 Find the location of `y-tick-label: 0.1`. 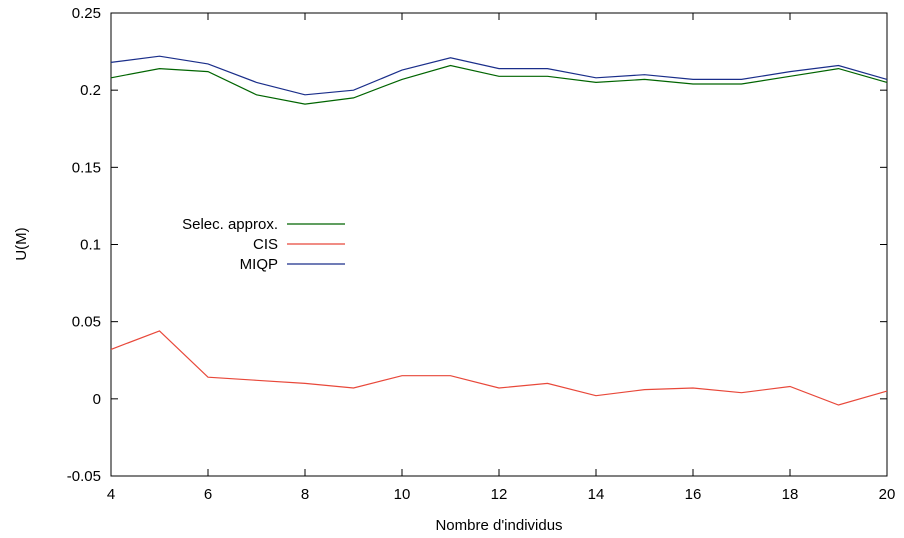

y-tick-label: 0.1 is located at coordinates (90, 245).